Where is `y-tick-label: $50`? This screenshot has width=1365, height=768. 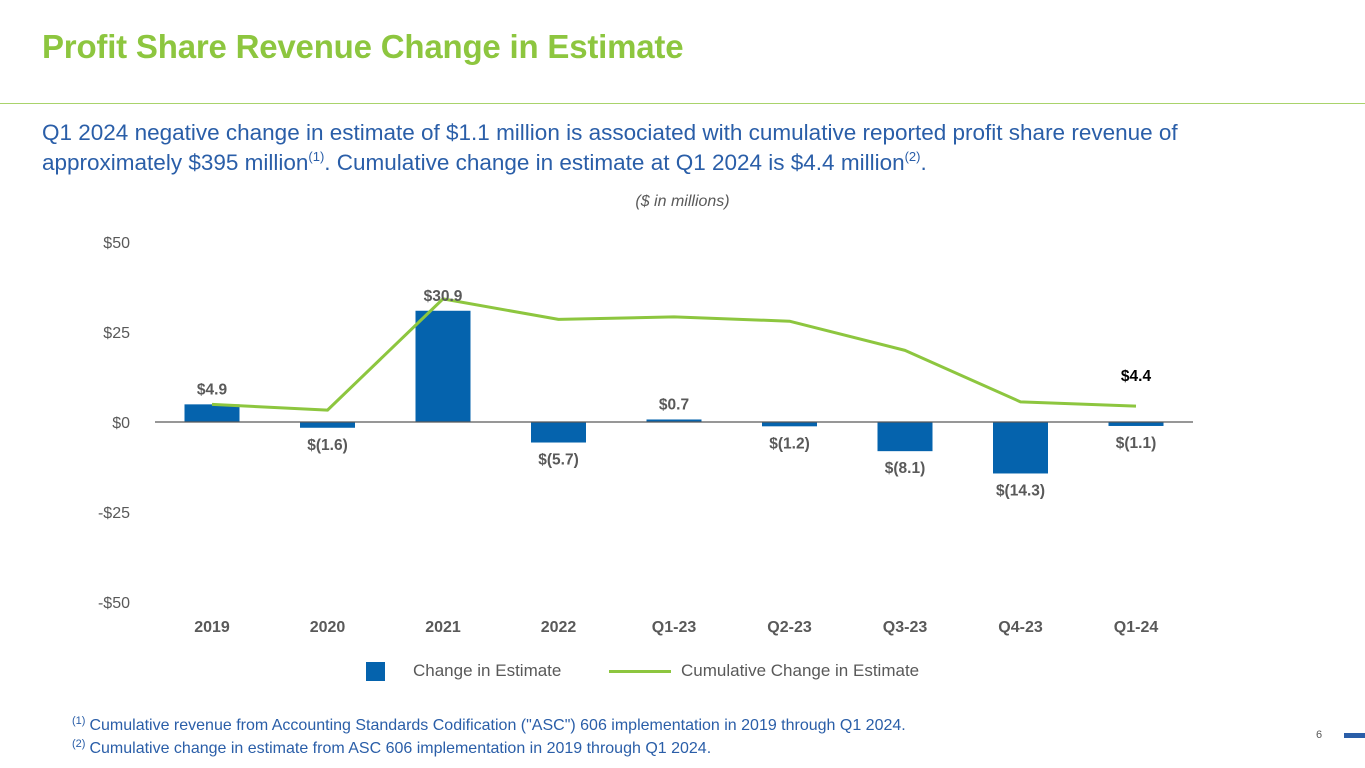
y-tick-label: $50 is located at coordinates (116, 243).